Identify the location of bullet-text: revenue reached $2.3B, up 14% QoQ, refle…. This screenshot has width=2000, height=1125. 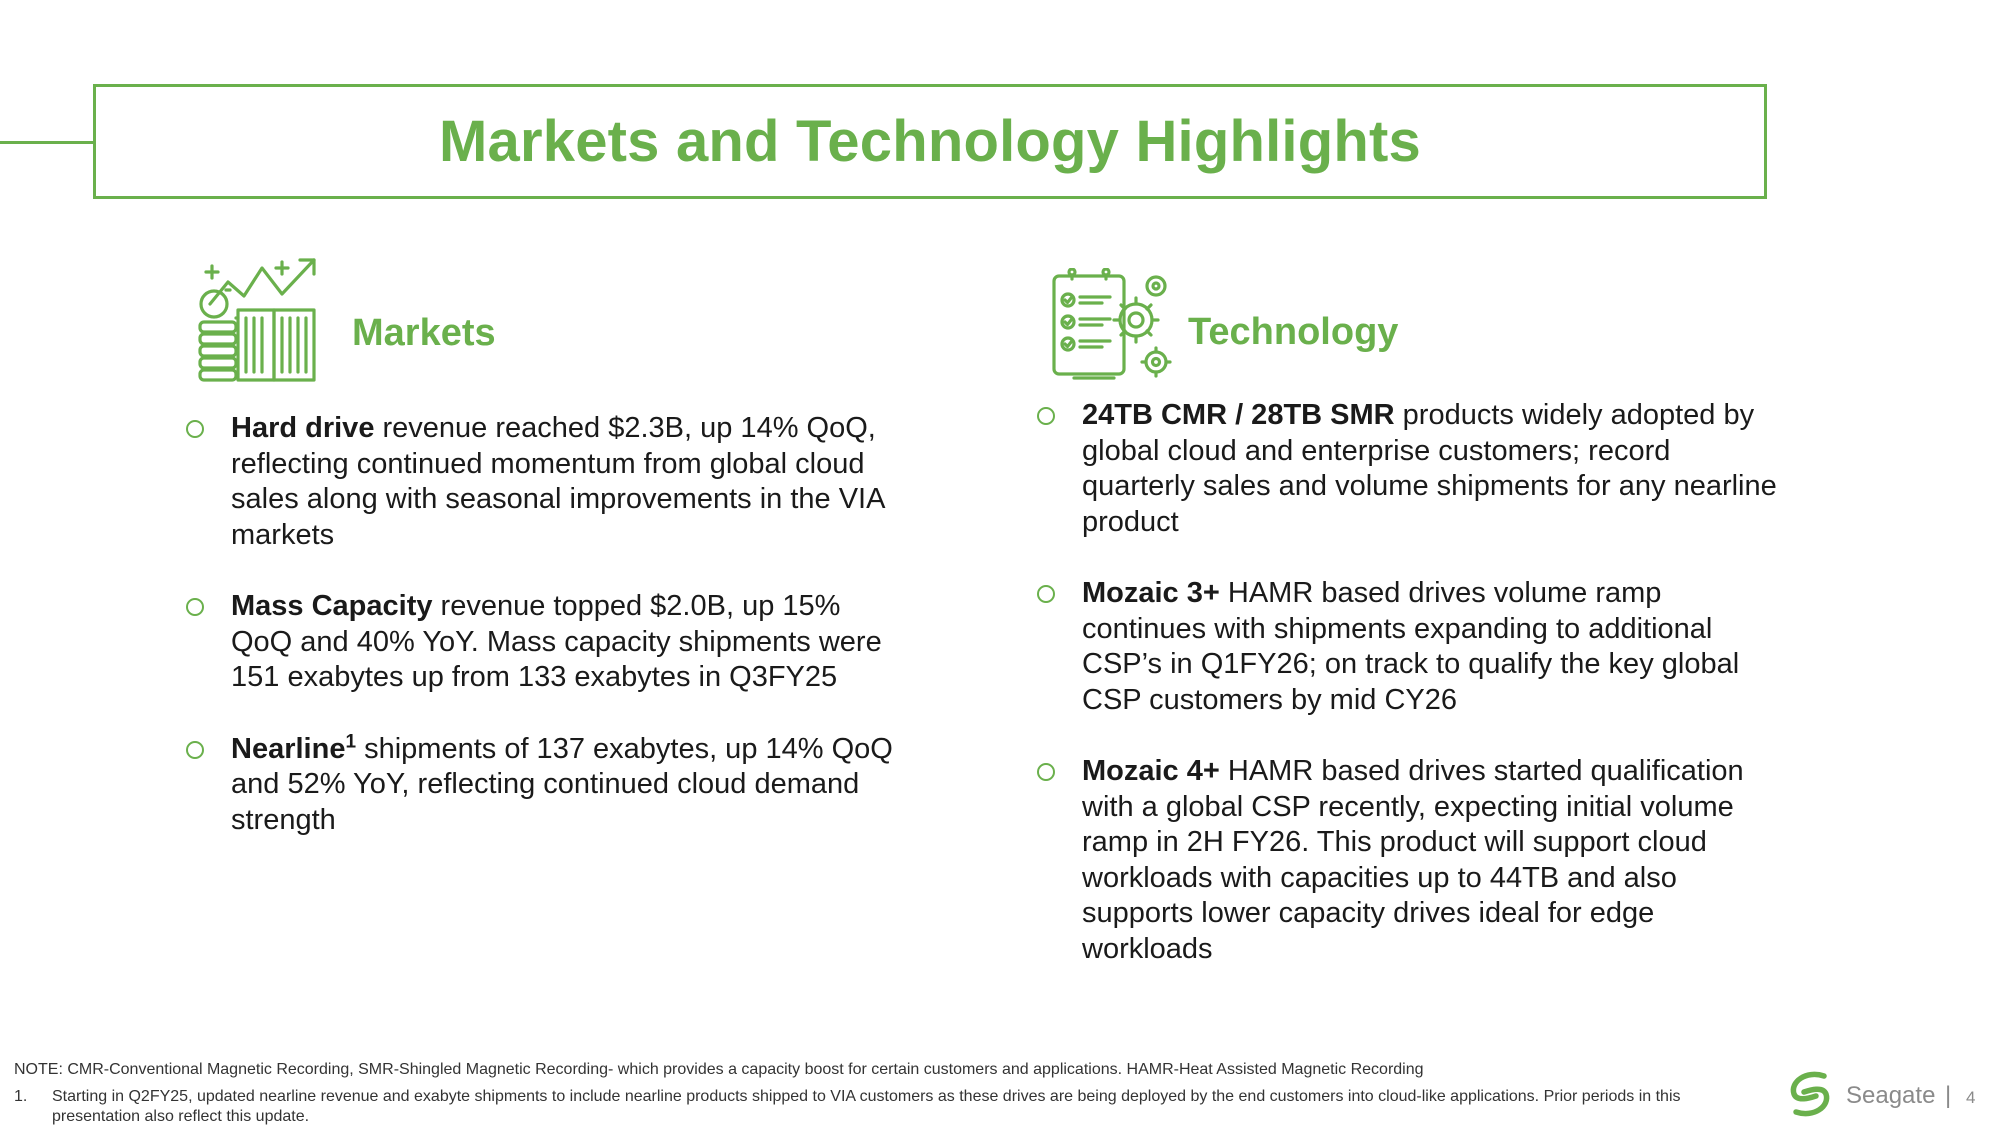
(557, 481).